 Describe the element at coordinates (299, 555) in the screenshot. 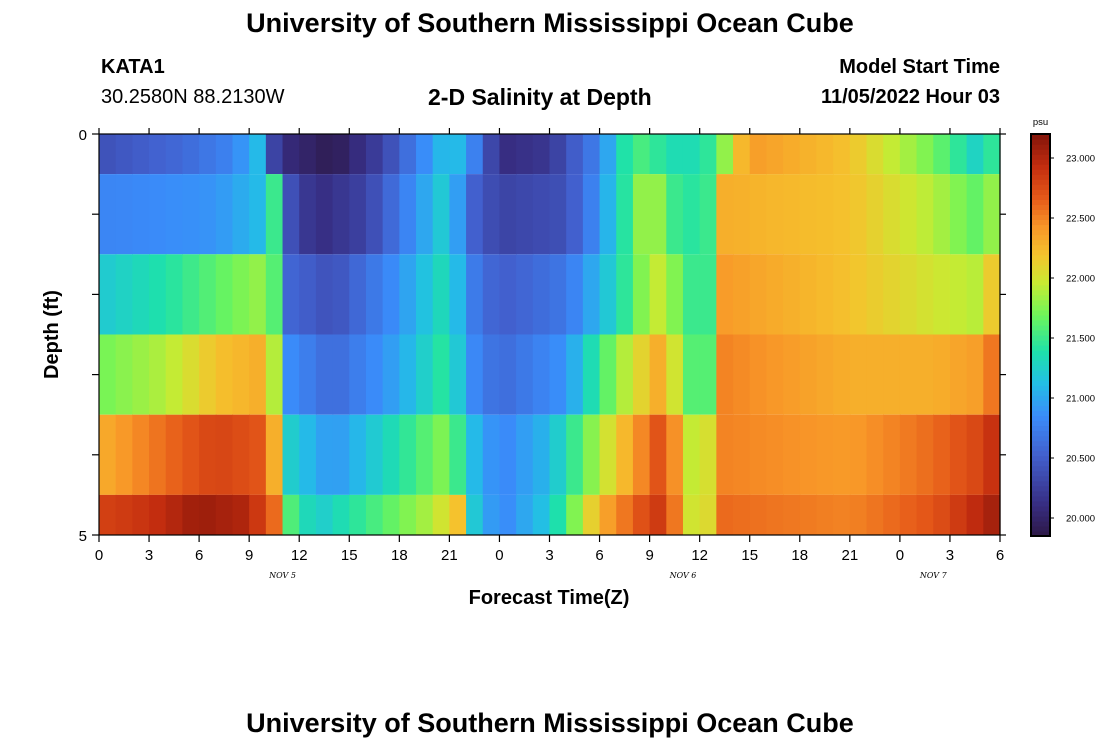

I see `x-tick-label: 12` at that location.